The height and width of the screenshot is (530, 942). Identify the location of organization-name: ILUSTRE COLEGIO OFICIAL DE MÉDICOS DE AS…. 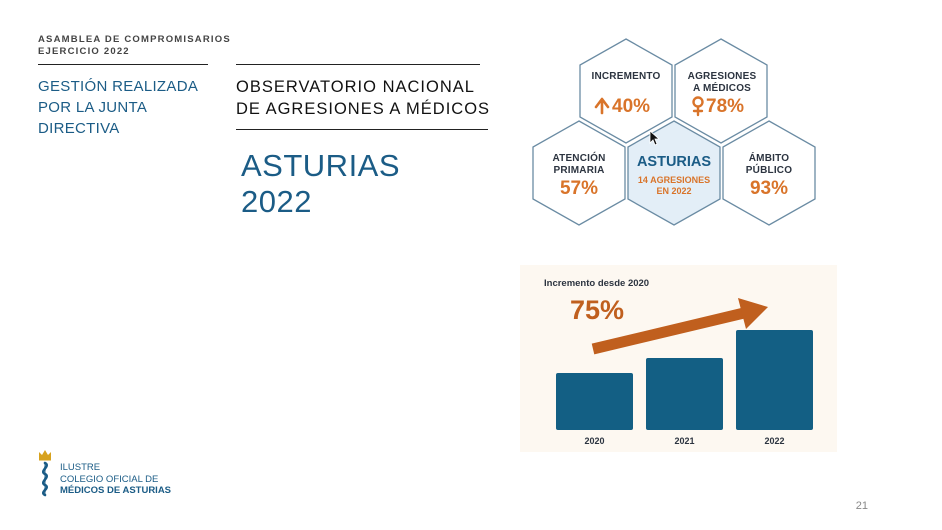
(115, 479).